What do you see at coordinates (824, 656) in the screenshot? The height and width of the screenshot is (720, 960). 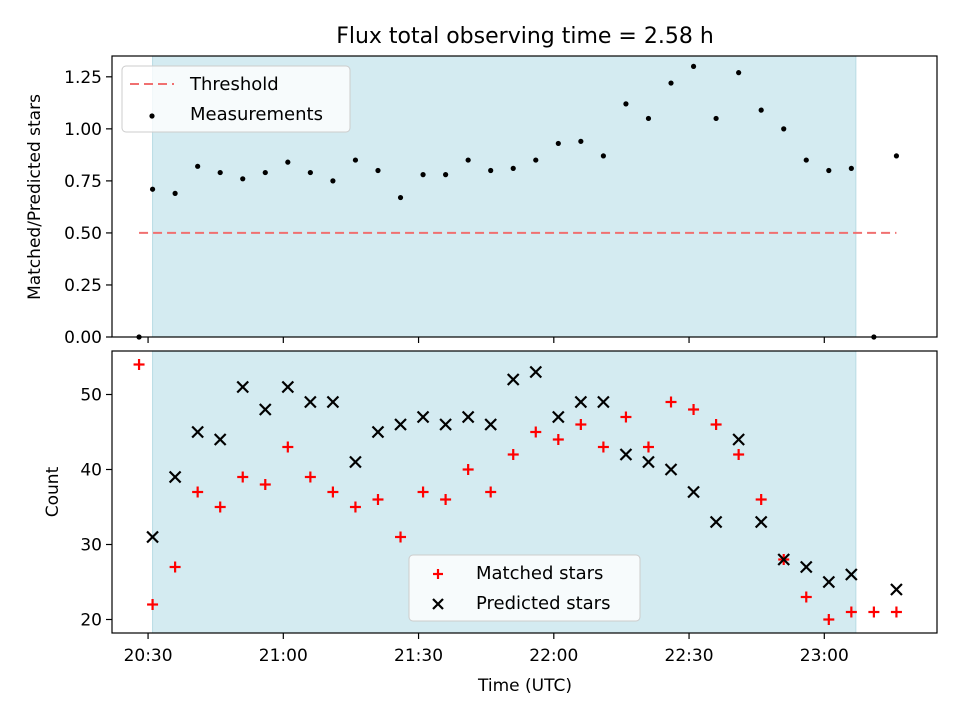 I see `x-tick-label: 23:00` at bounding box center [824, 656].